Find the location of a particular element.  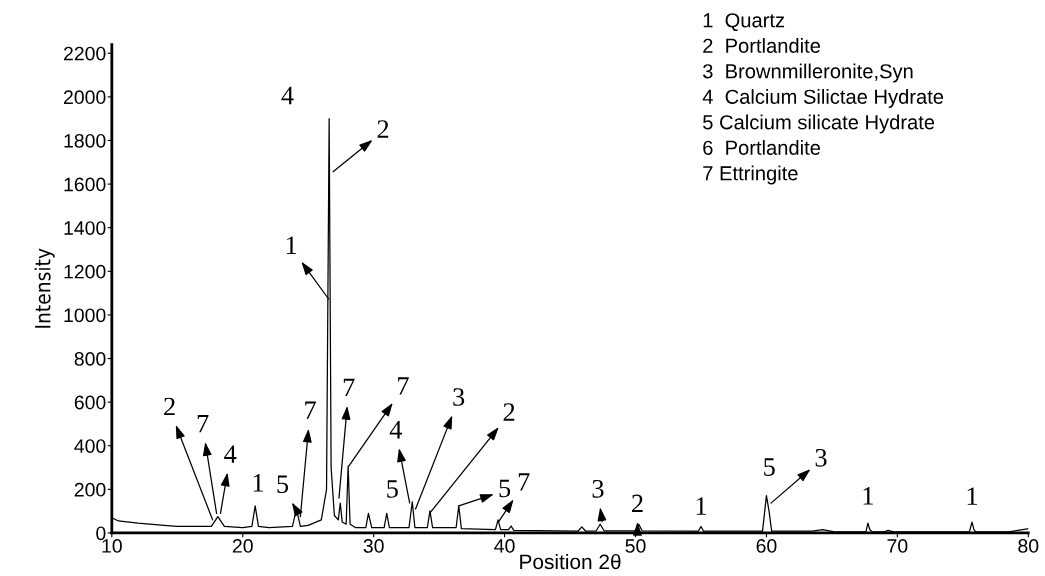

annotation: 2 Portlandite is located at coordinates (762, 45).